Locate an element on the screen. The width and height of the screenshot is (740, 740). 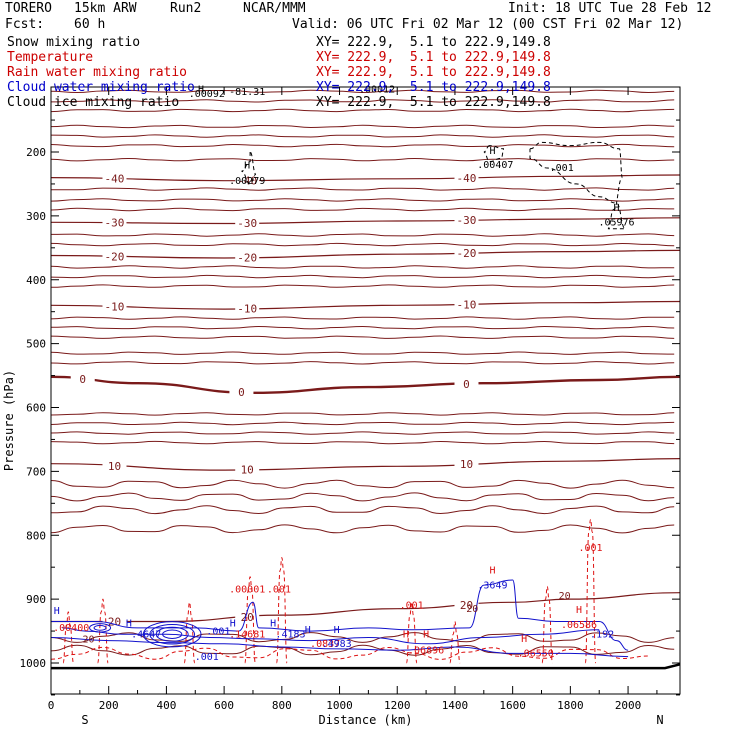
x-tick-label: 2000 is located at coordinates (628, 705).